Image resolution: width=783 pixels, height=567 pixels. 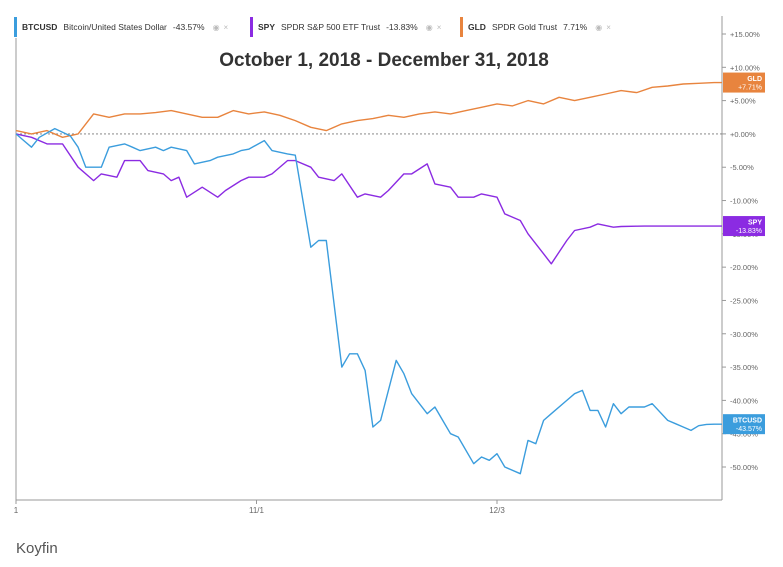 What do you see at coordinates (744, 467) in the screenshot?
I see `y-tick-label: -50.00%` at bounding box center [744, 467].